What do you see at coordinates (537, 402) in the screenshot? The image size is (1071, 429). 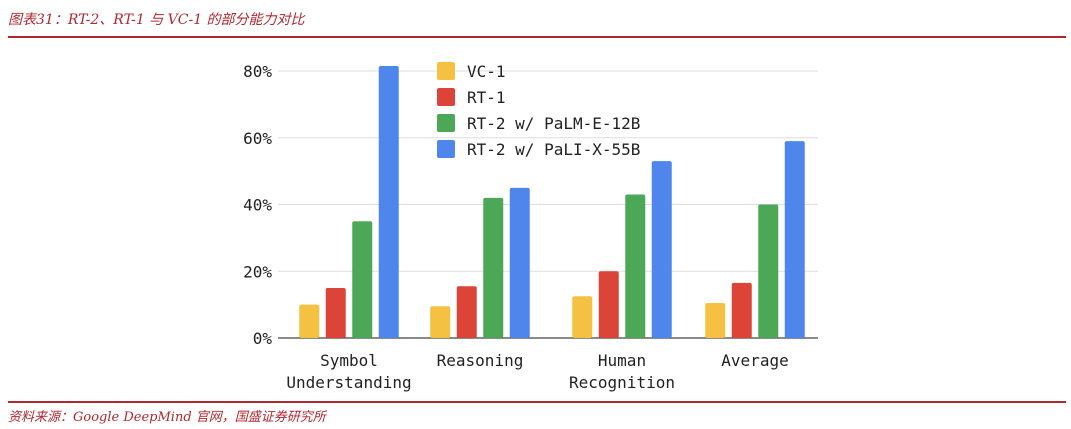 I see `source-divider` at bounding box center [537, 402].